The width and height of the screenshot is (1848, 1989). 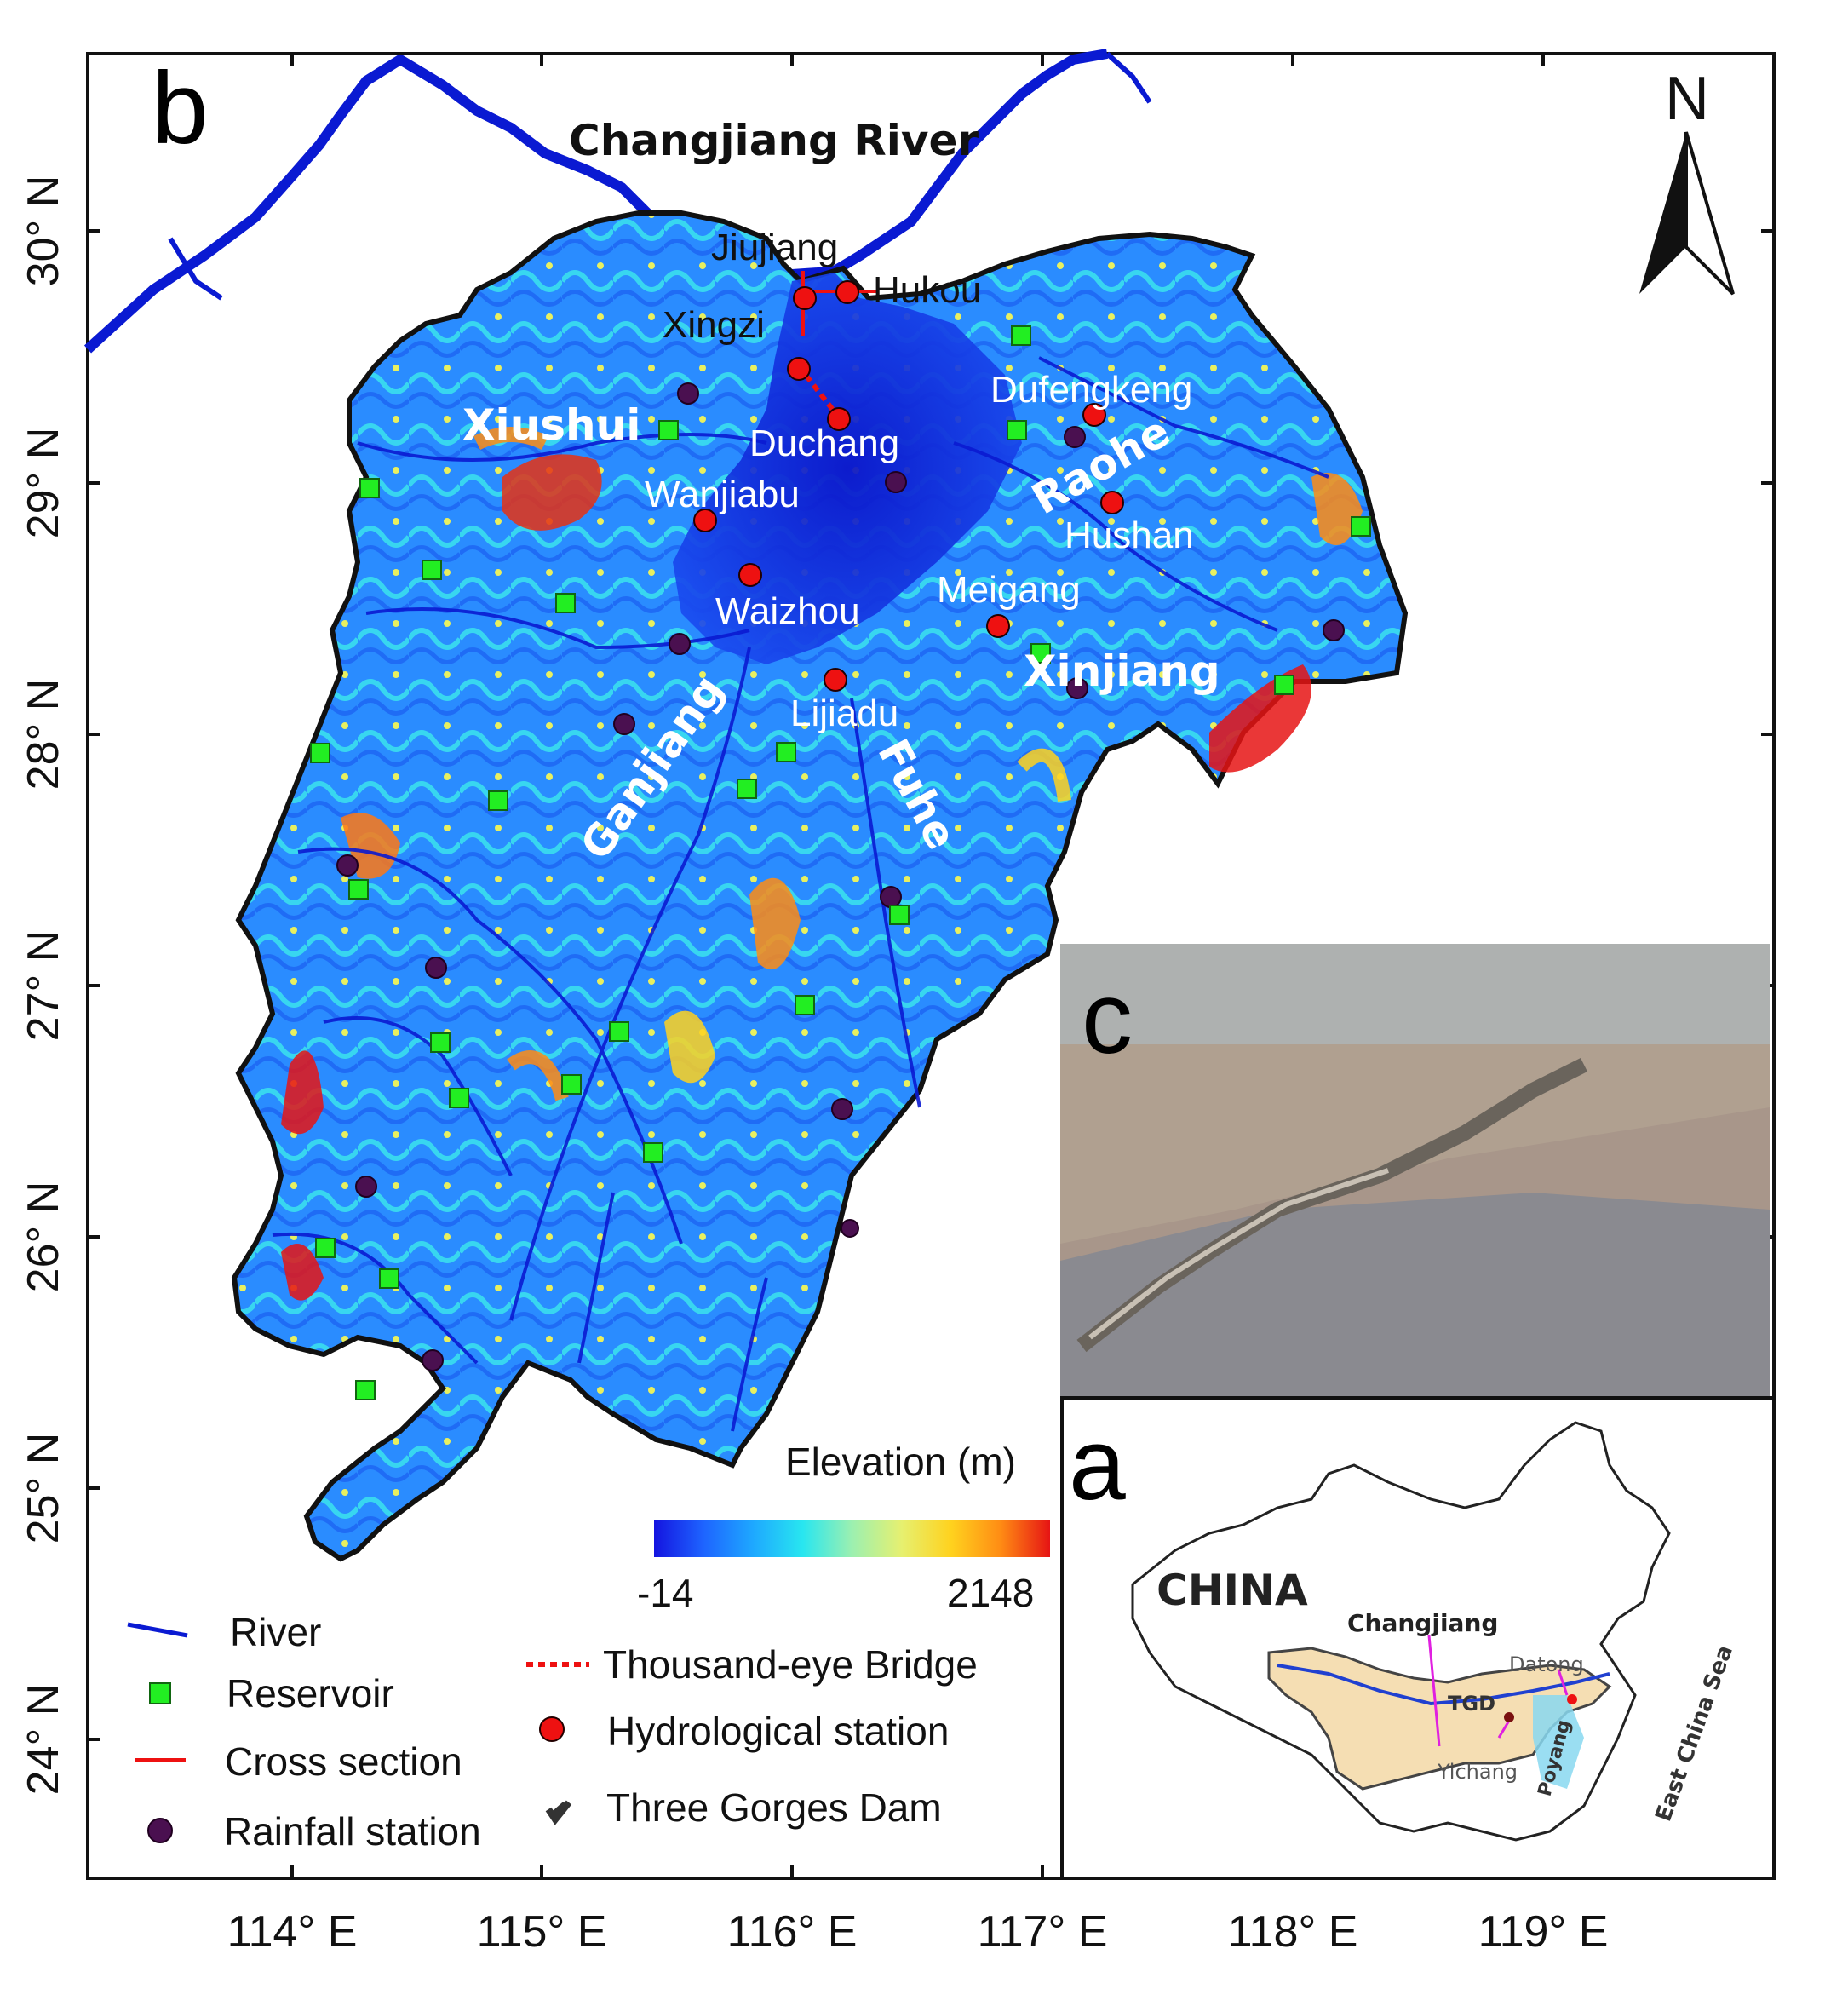 What do you see at coordinates (824, 443) in the screenshot?
I see `label-duchang: Duchang` at bounding box center [824, 443].